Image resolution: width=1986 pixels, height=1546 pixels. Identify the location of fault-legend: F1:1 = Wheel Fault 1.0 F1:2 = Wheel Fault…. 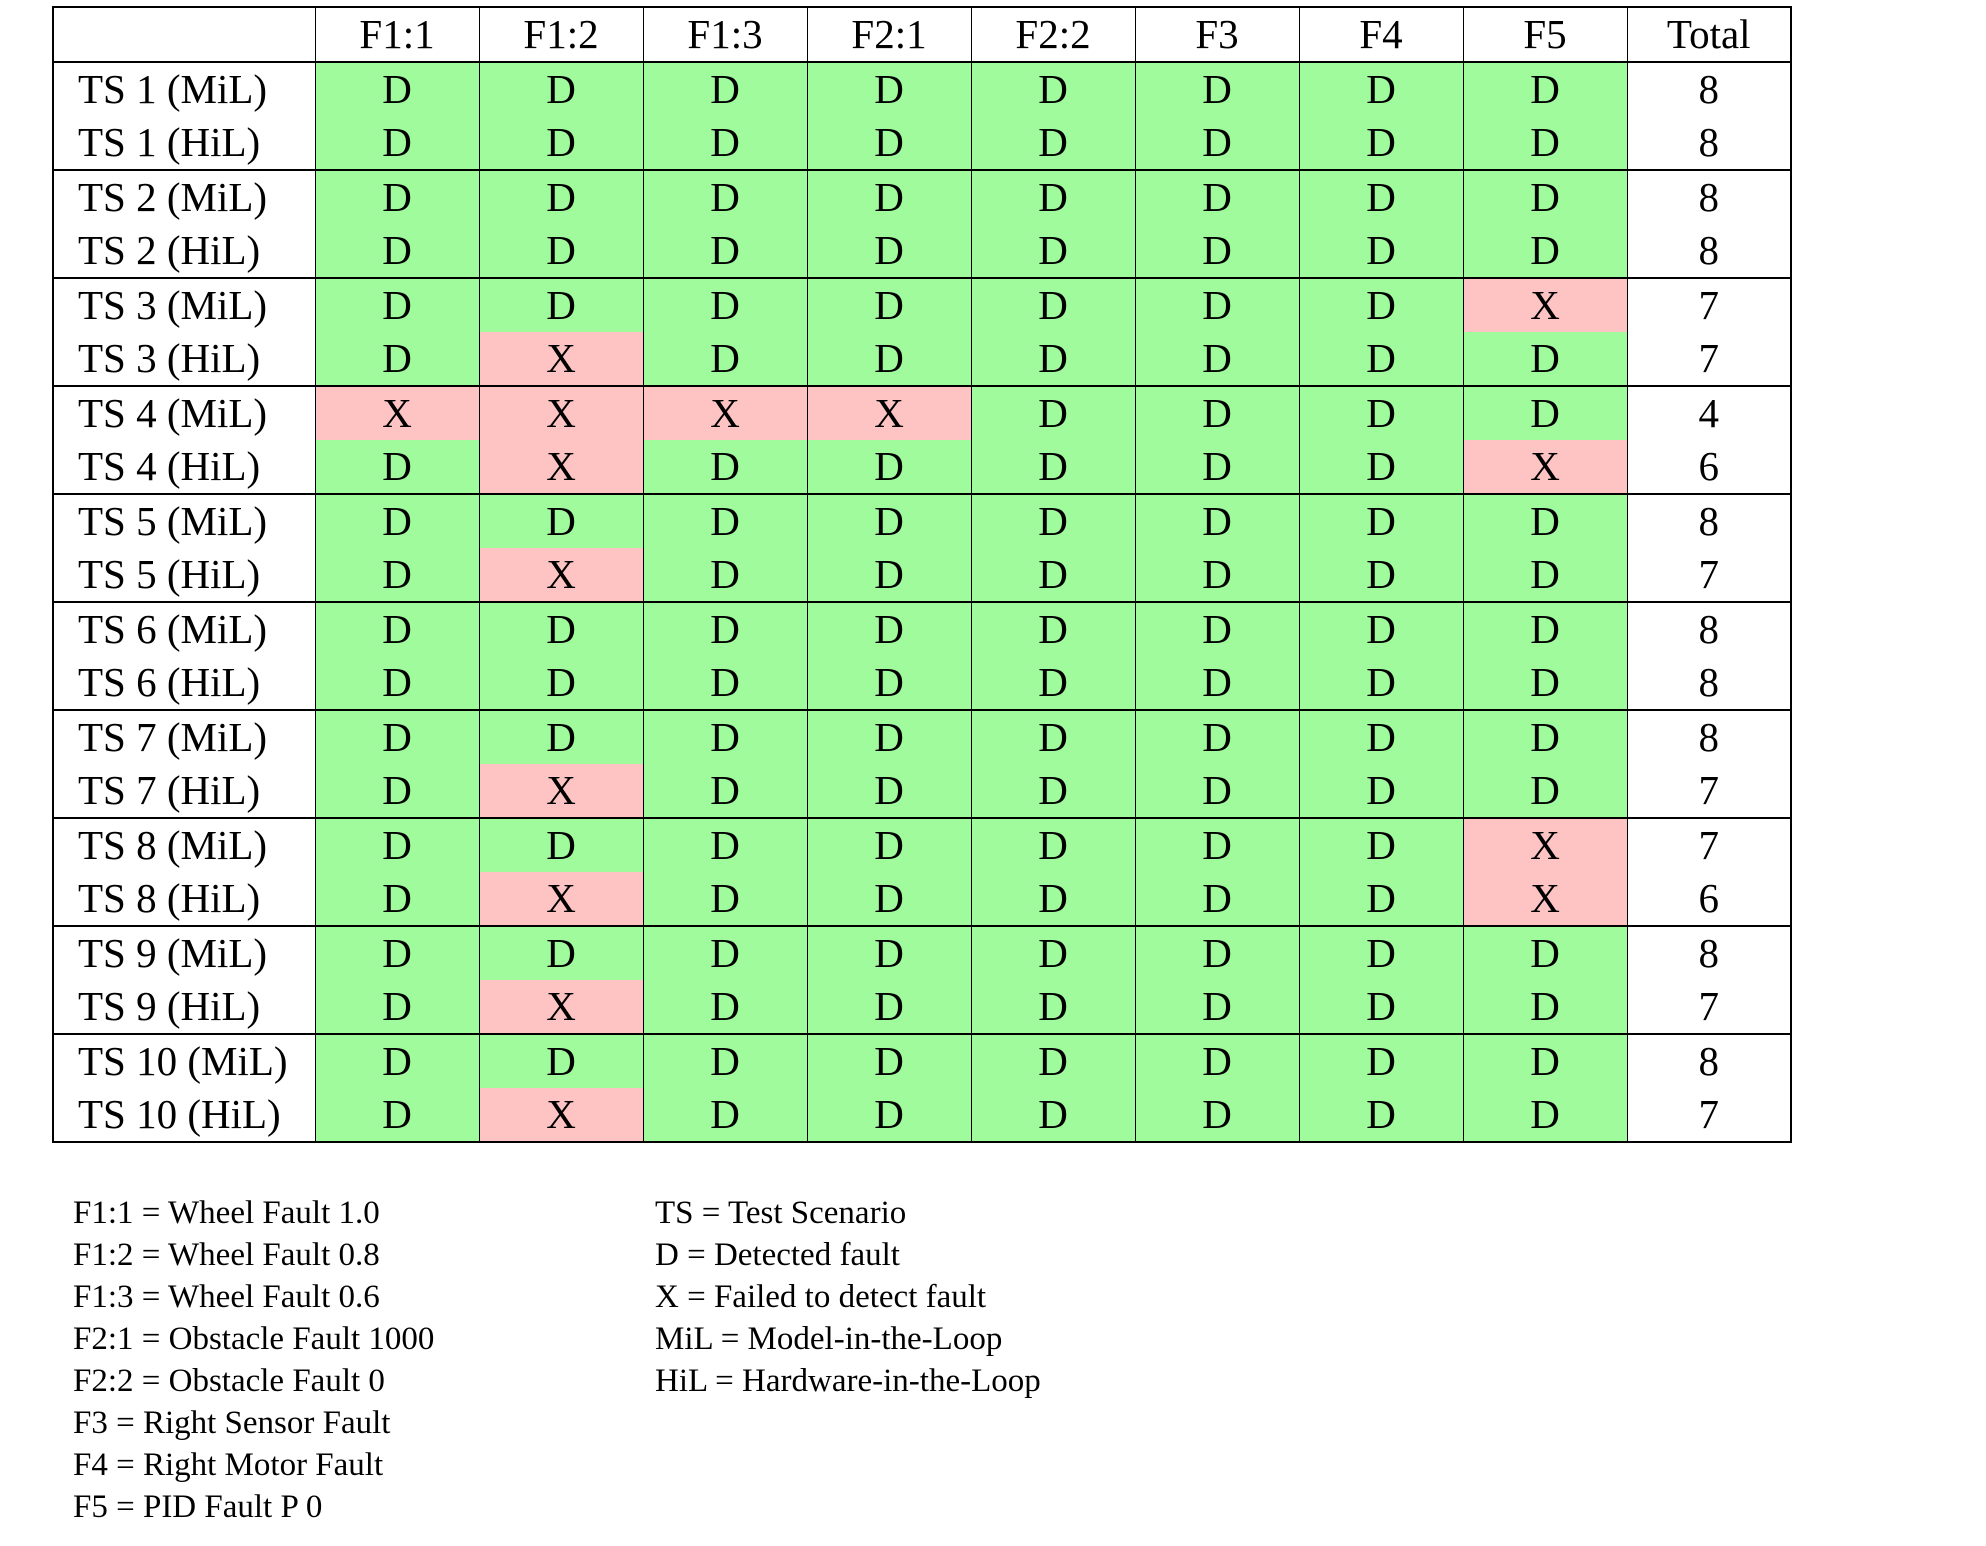
(253, 1360).